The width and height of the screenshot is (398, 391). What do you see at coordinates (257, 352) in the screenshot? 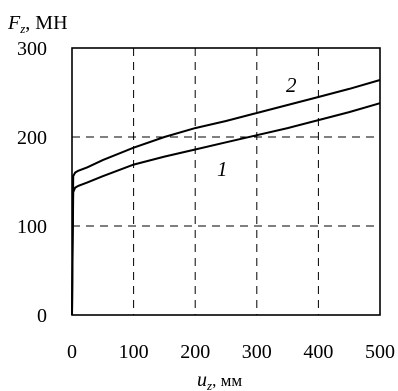
I see `x-tick-label-3: 300` at bounding box center [257, 352].